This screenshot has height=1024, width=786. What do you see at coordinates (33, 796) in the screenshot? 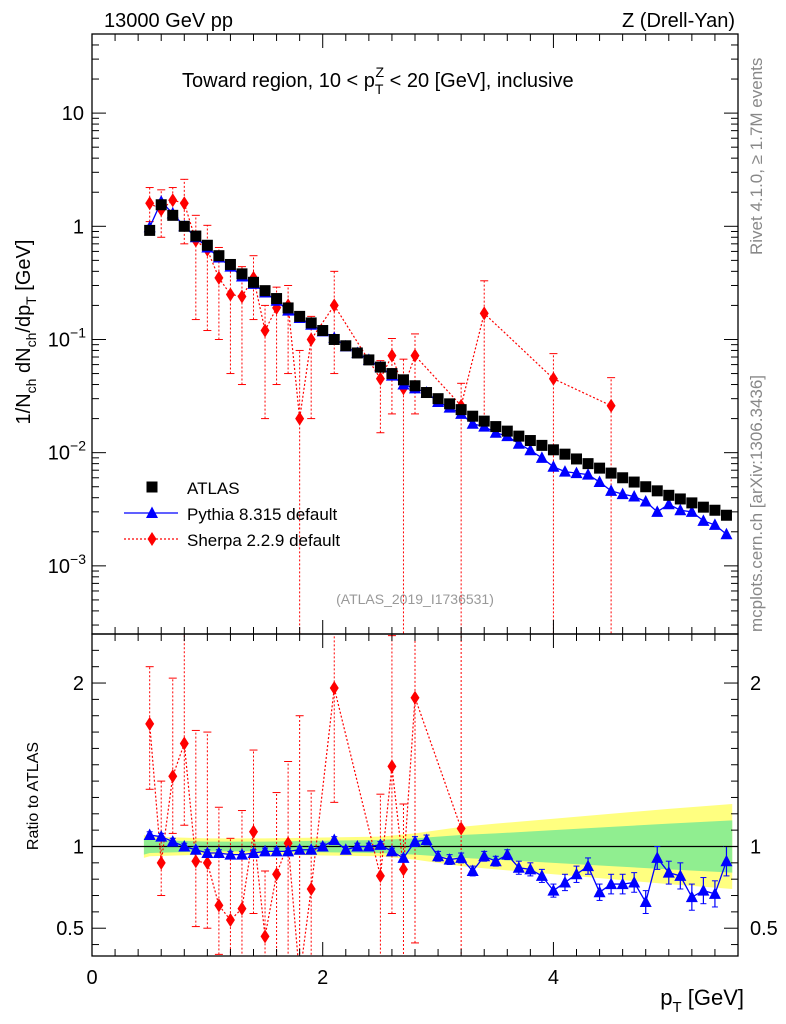
I see `ratio-ylabel: Ratio to ATLAS` at bounding box center [33, 796].